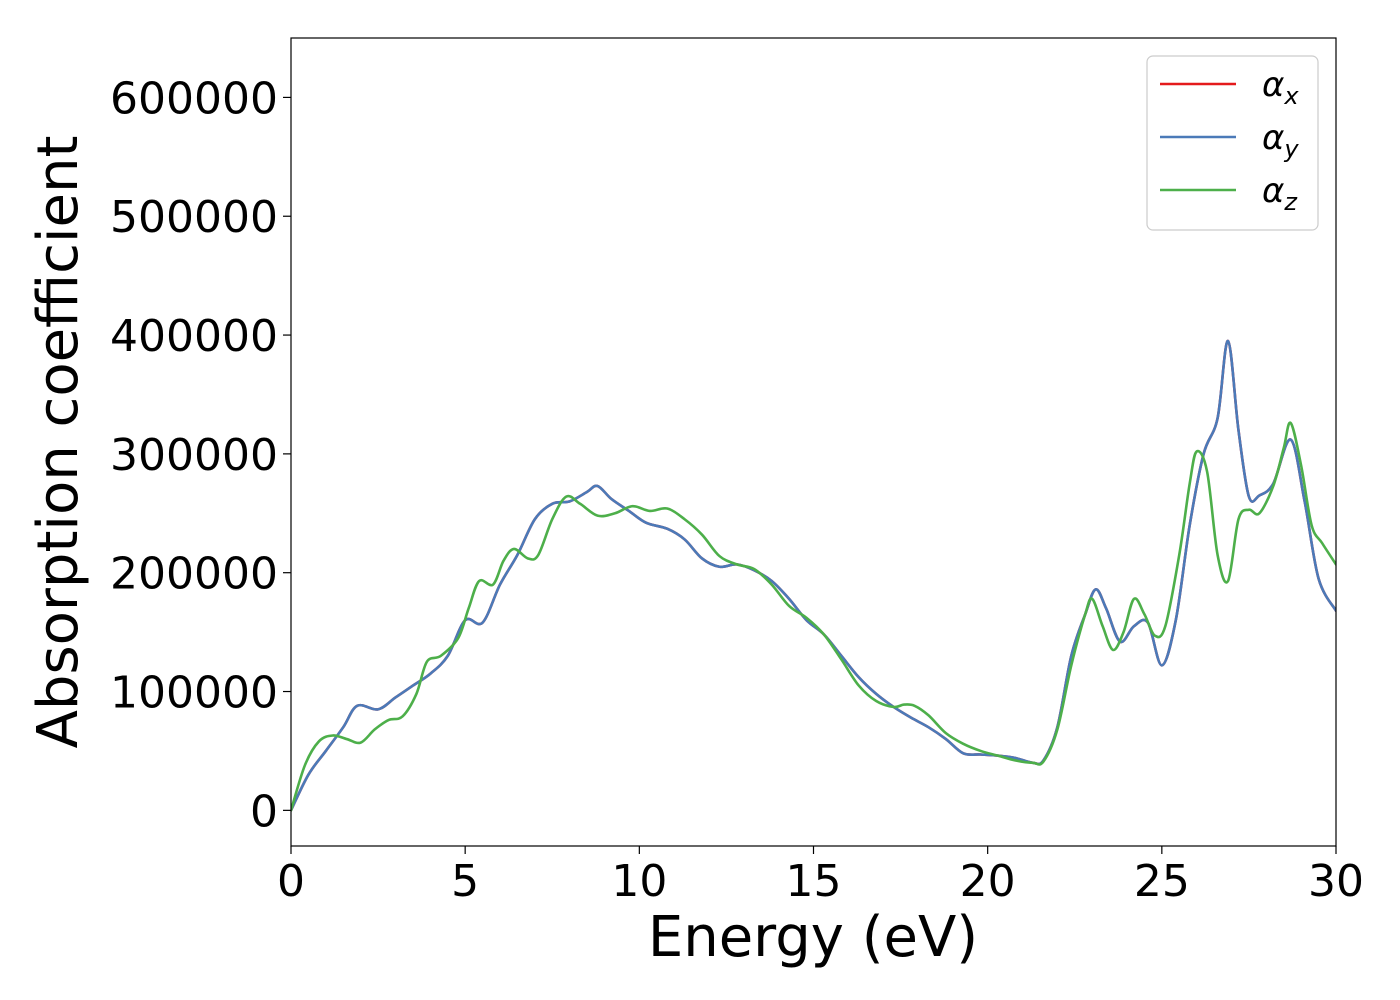  I want to click on legend-label-subscript: z, so click(1290, 202).